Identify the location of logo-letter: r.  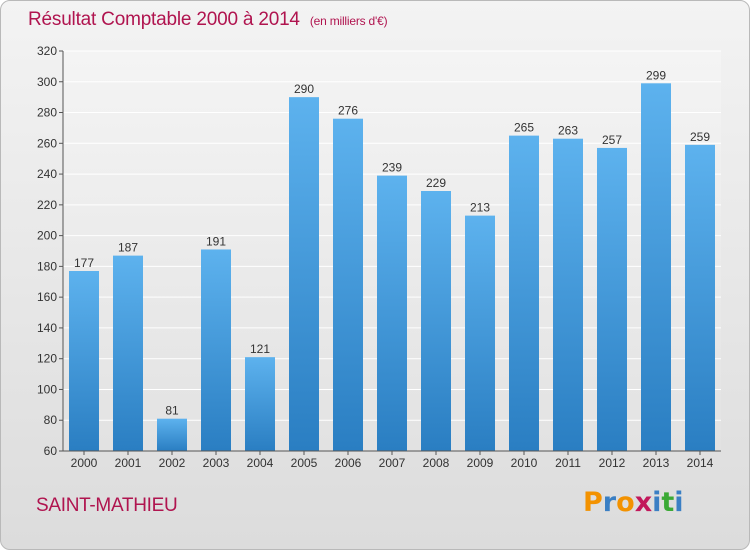
(609, 502).